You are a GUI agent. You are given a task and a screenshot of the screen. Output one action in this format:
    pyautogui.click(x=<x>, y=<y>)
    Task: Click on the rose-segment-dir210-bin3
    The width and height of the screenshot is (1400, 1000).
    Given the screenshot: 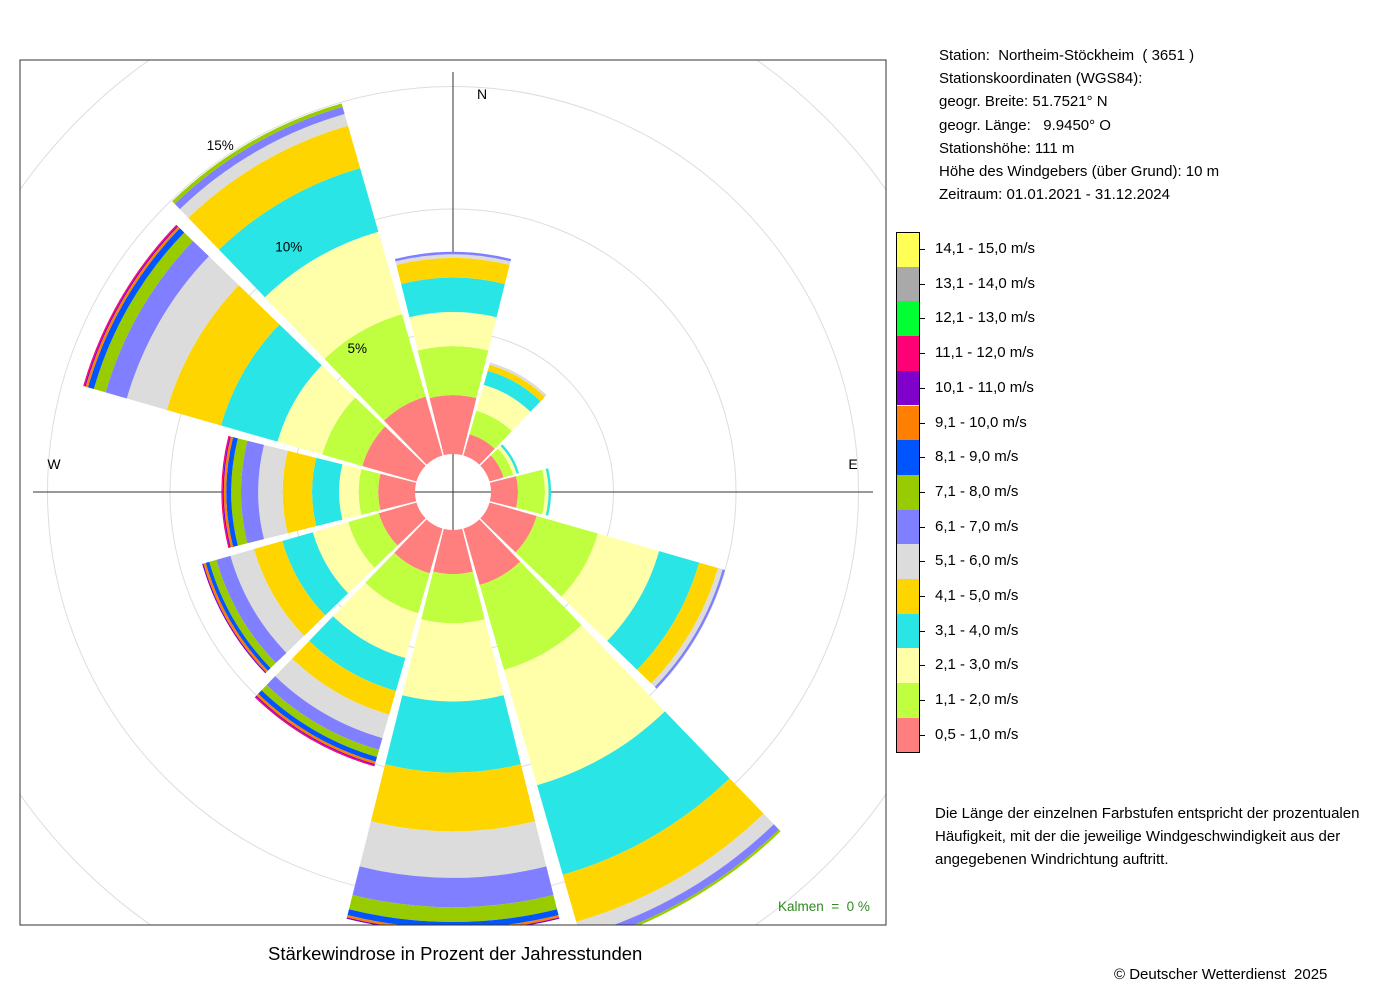 What is the action you would take?
    pyautogui.click(x=357, y=654)
    